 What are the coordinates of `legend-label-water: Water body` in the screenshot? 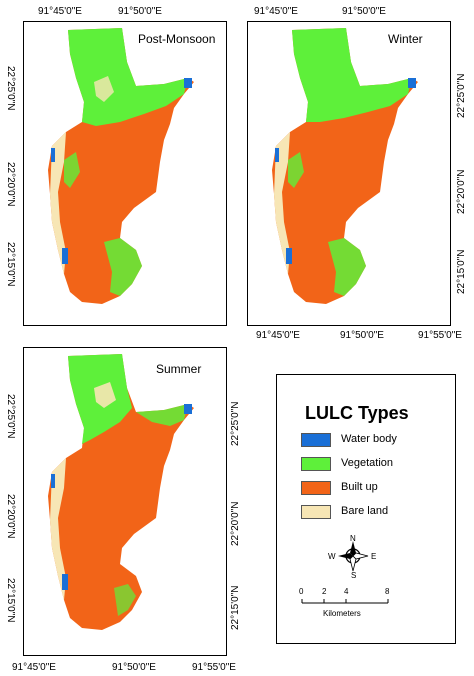 It's located at (369, 439).